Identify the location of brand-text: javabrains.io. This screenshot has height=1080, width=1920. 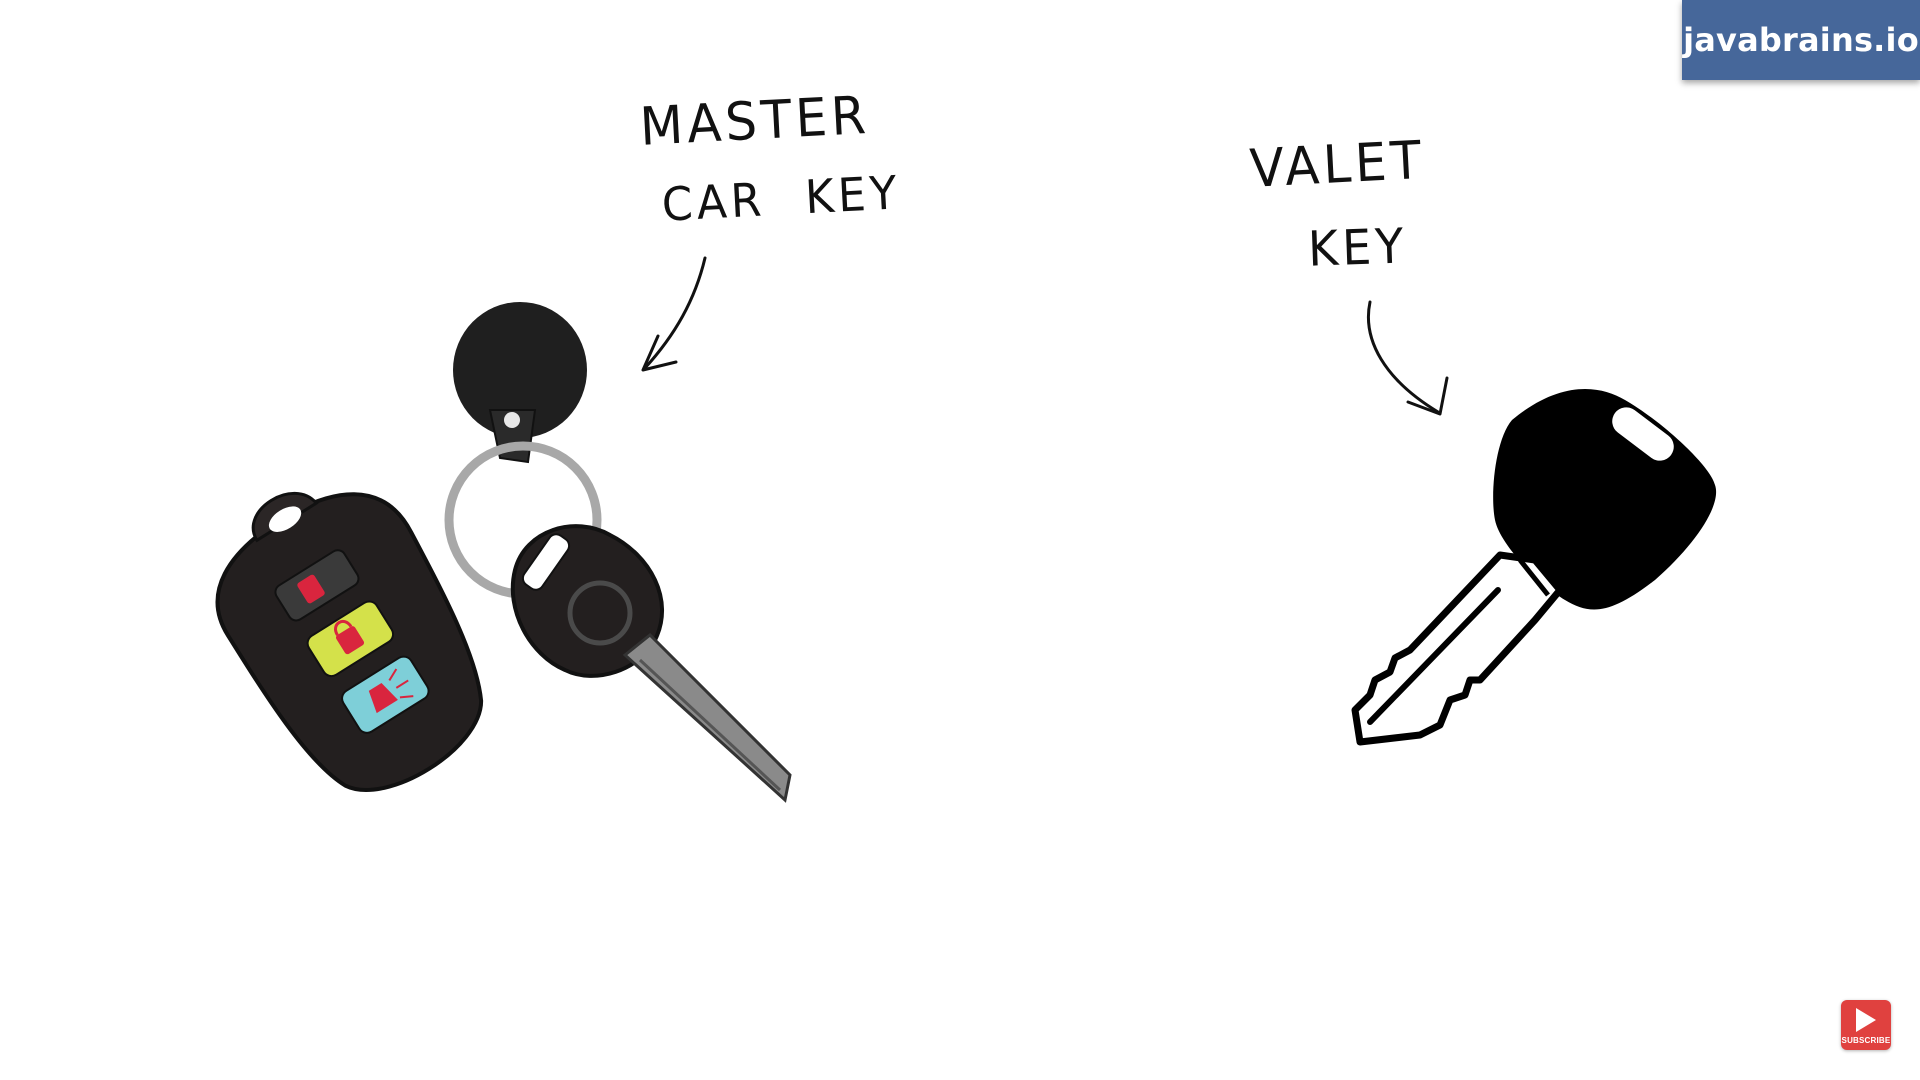
(1801, 40).